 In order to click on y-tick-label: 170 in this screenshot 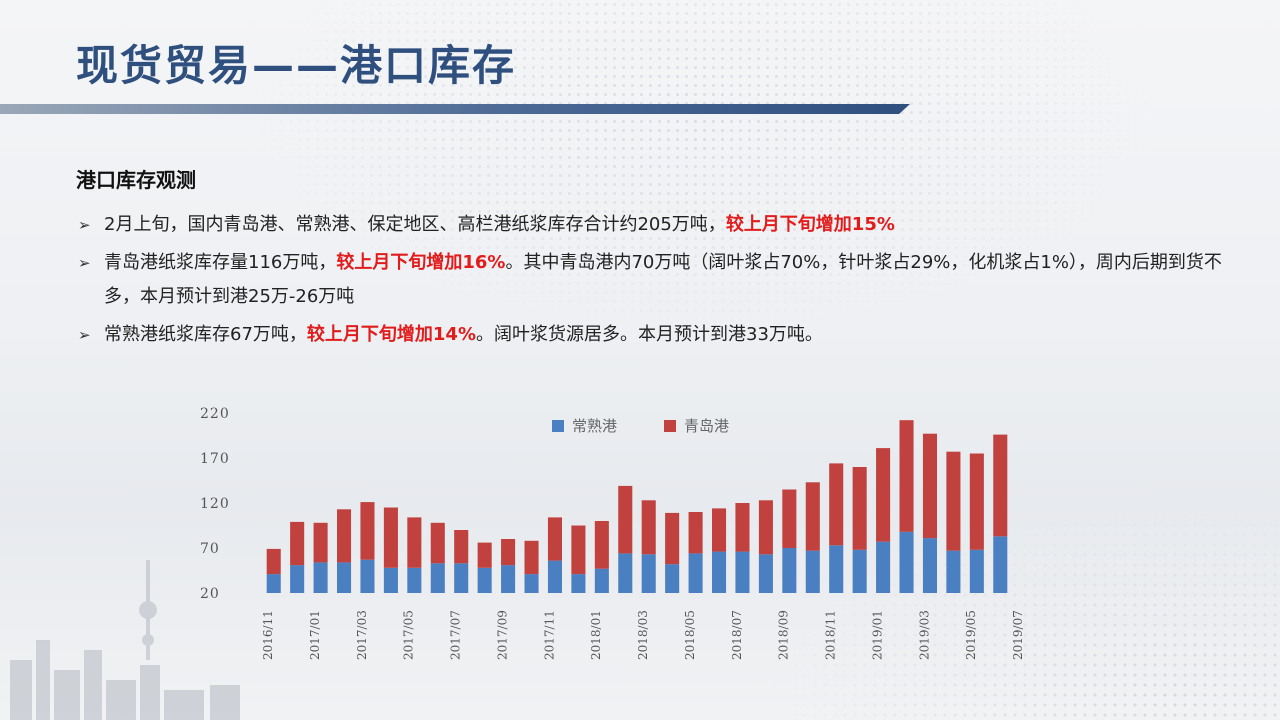, I will do `click(215, 459)`.